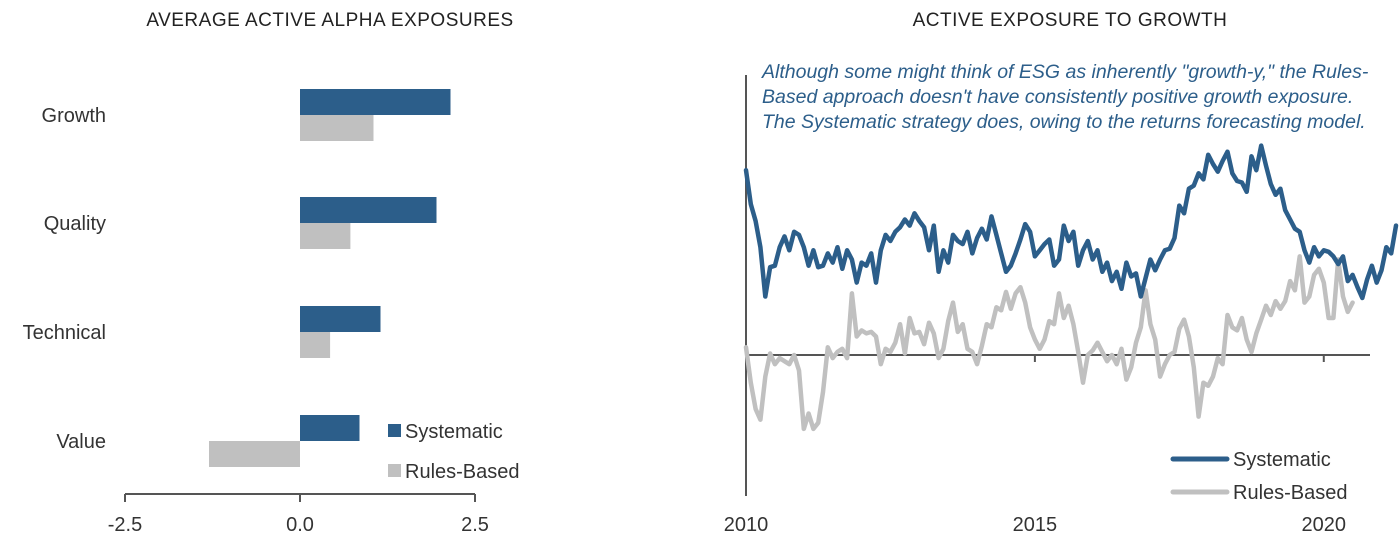 The image size is (1399, 557). What do you see at coordinates (315, 345) in the screenshot?
I see `bar-technical-rules-based` at bounding box center [315, 345].